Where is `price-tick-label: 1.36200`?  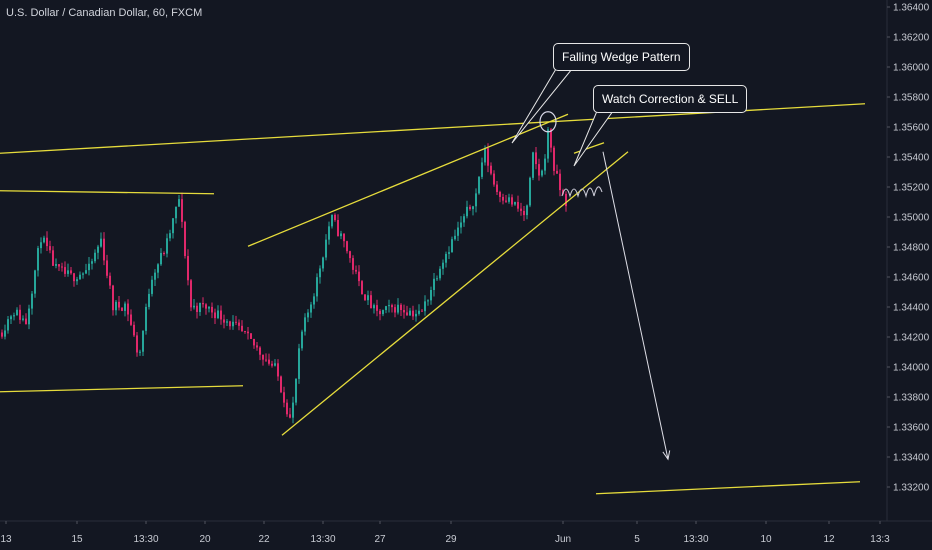 price-tick-label: 1.36200 is located at coordinates (911, 38).